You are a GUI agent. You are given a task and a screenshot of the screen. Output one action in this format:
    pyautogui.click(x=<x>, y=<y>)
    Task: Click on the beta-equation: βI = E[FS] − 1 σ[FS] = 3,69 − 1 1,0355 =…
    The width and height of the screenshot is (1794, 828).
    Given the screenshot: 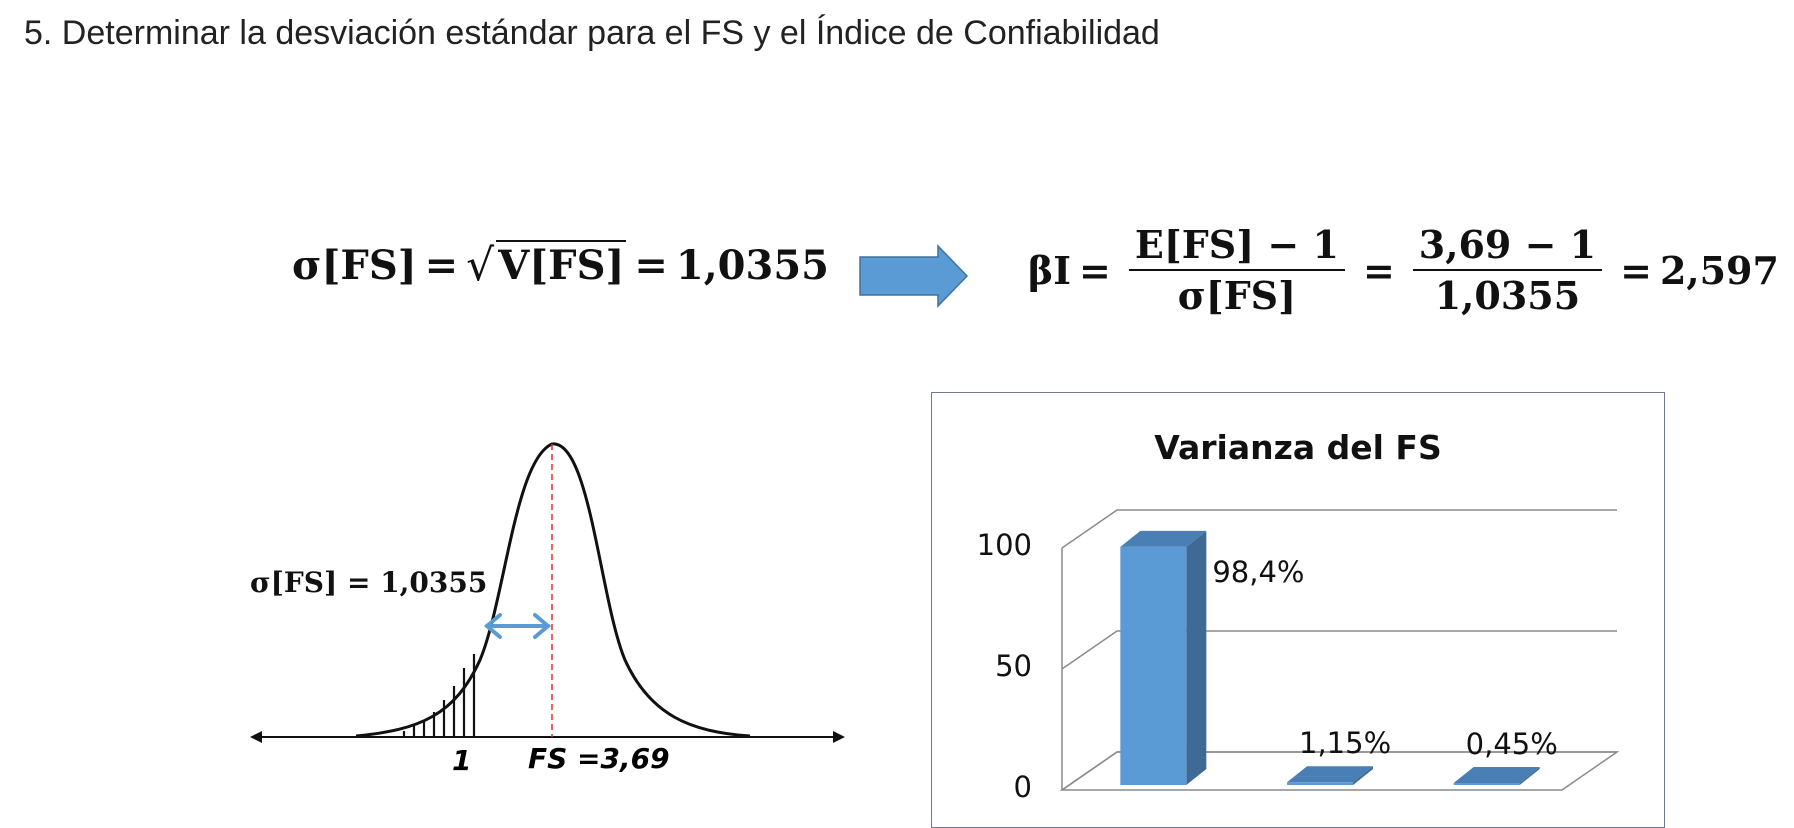 What is the action you would take?
    pyautogui.click(x=1403, y=270)
    